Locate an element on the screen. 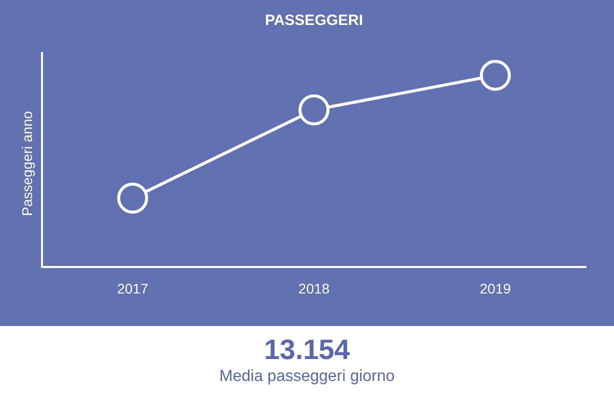  text: 13.154 is located at coordinates (307, 350).